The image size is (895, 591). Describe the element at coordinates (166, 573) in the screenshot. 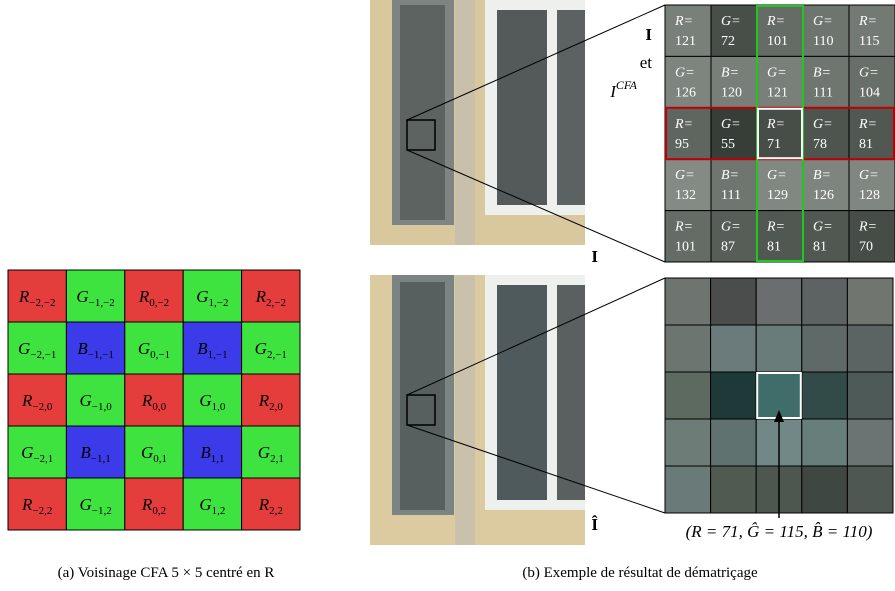

I see `caption-a: (a) Voisinage CFA 5 × 5 centré en R` at that location.